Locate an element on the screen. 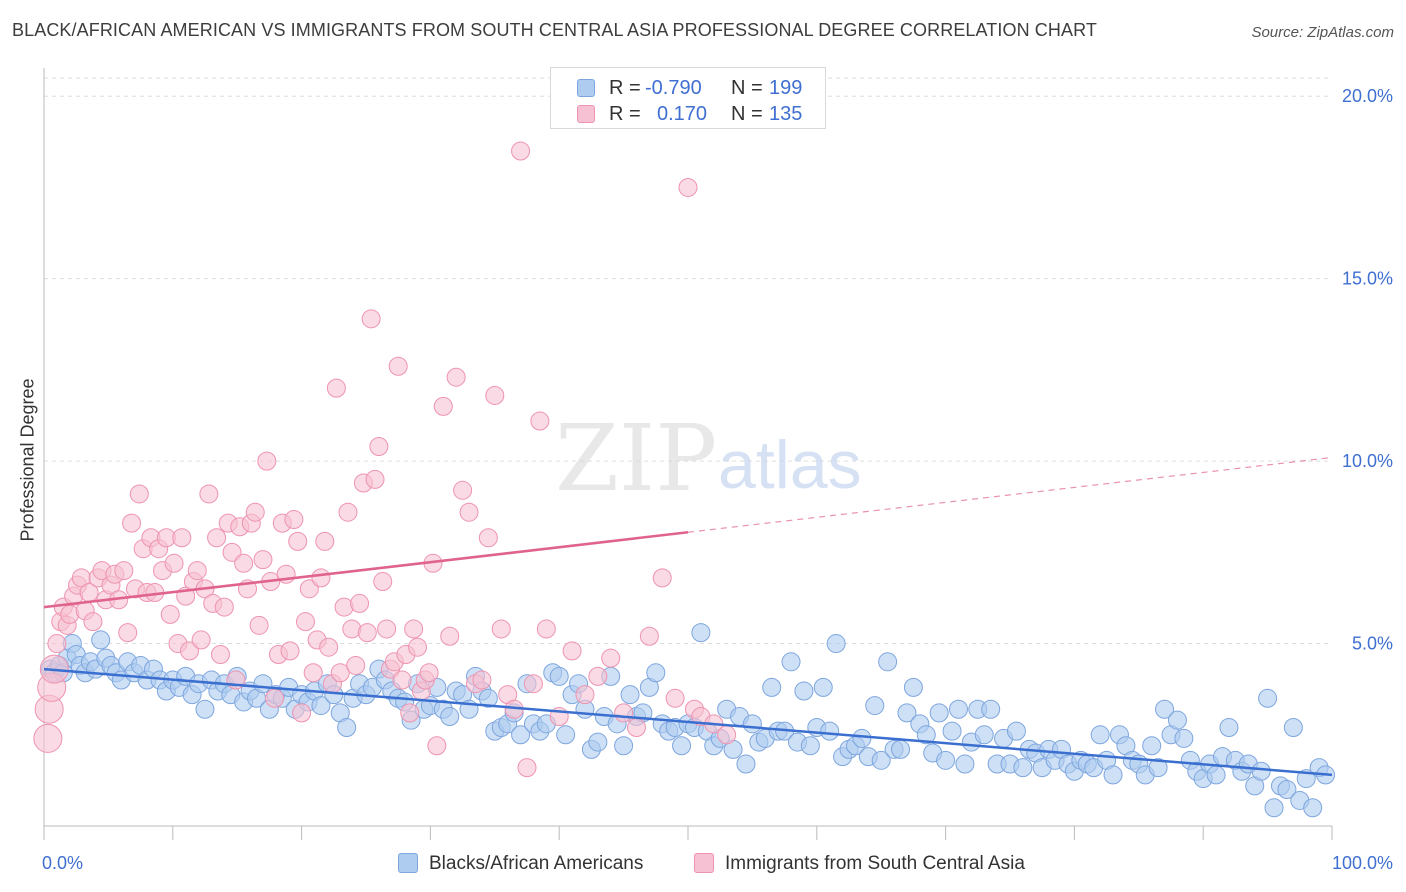 The width and height of the screenshot is (1406, 892). legend-n-value: 199 is located at coordinates (786, 88).